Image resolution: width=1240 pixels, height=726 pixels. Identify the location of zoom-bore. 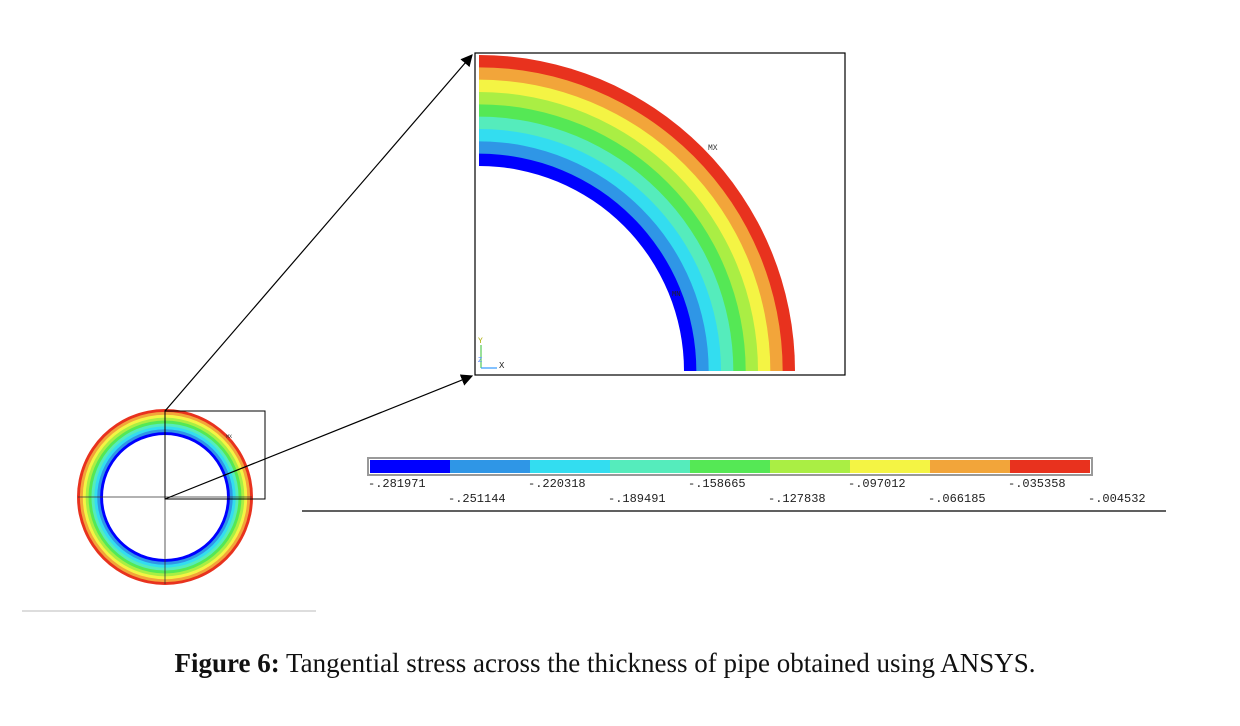
(581, 268).